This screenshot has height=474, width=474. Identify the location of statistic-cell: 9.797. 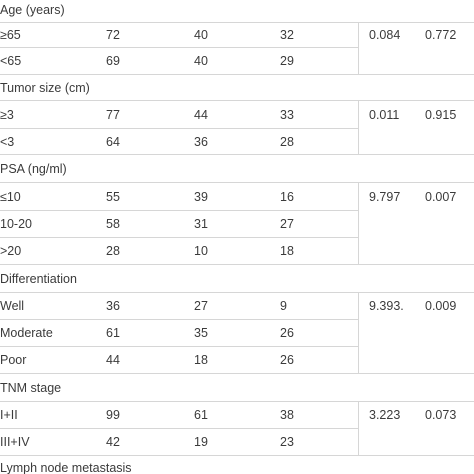
(385, 197).